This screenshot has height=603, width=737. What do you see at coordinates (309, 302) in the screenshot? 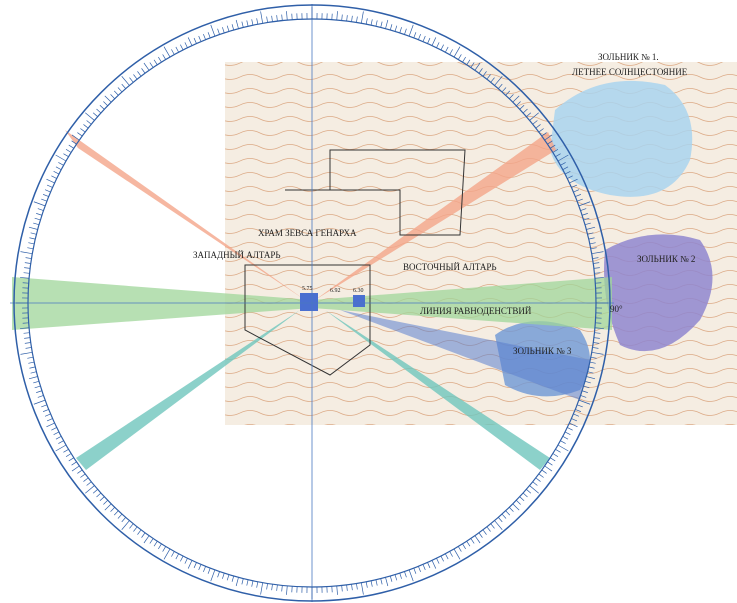
I see `west-altar-marker` at bounding box center [309, 302].